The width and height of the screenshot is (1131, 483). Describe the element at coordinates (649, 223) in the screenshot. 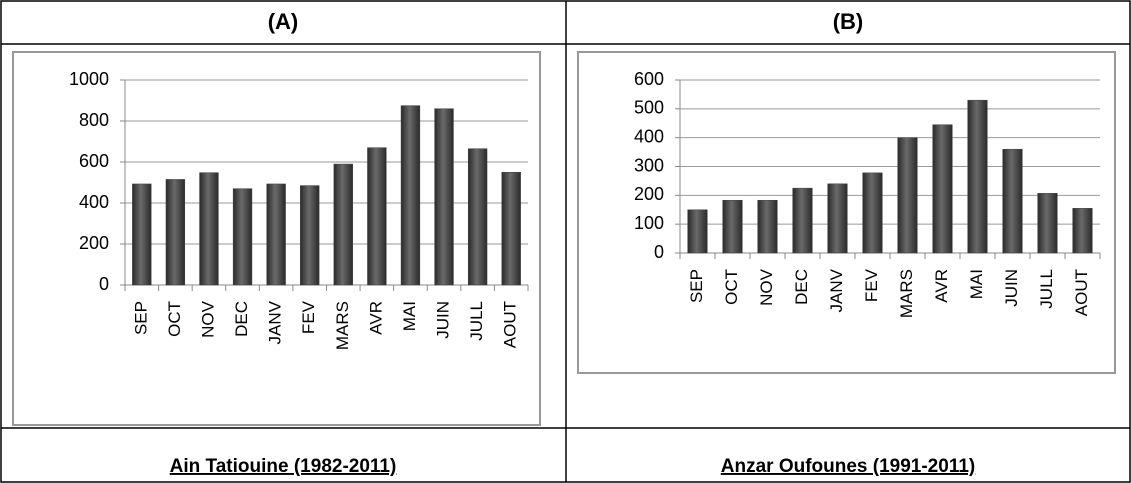

I see `y-tick-label: 100` at that location.